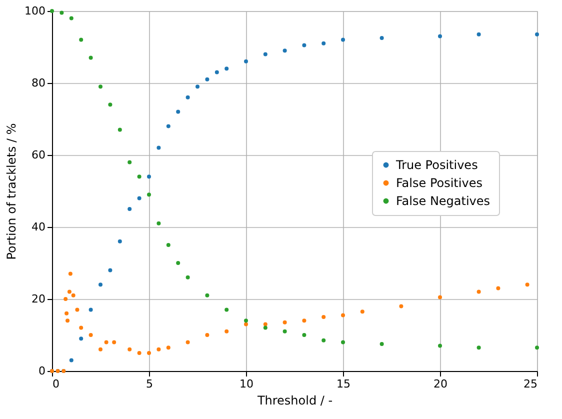  I want to click on x-tick-label: 20, so click(441, 384).